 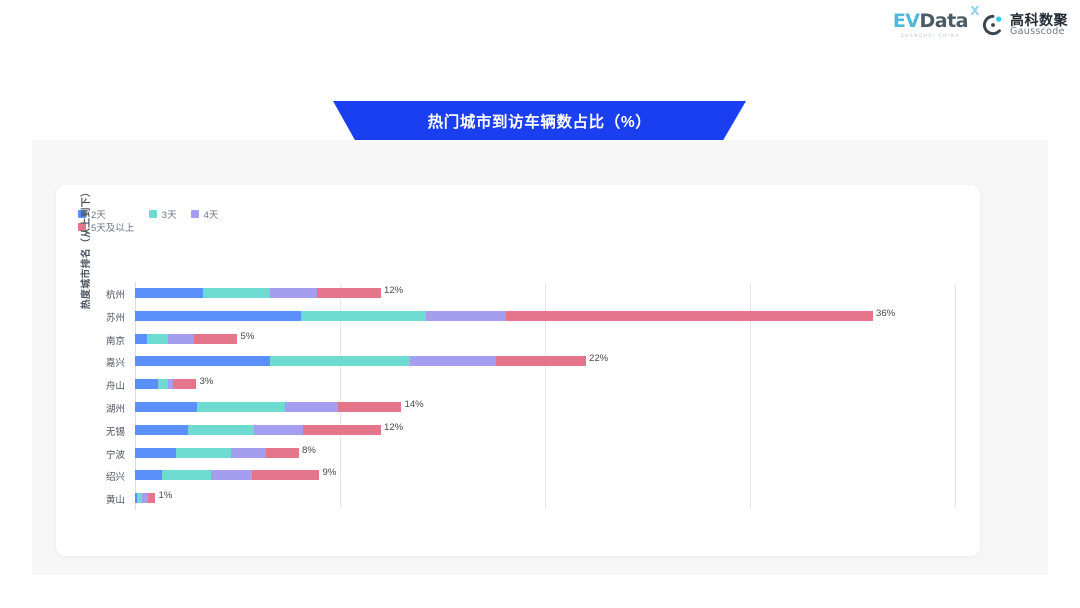 What do you see at coordinates (194, 213) in the screenshot?
I see `legend-swatch-4days` at bounding box center [194, 213].